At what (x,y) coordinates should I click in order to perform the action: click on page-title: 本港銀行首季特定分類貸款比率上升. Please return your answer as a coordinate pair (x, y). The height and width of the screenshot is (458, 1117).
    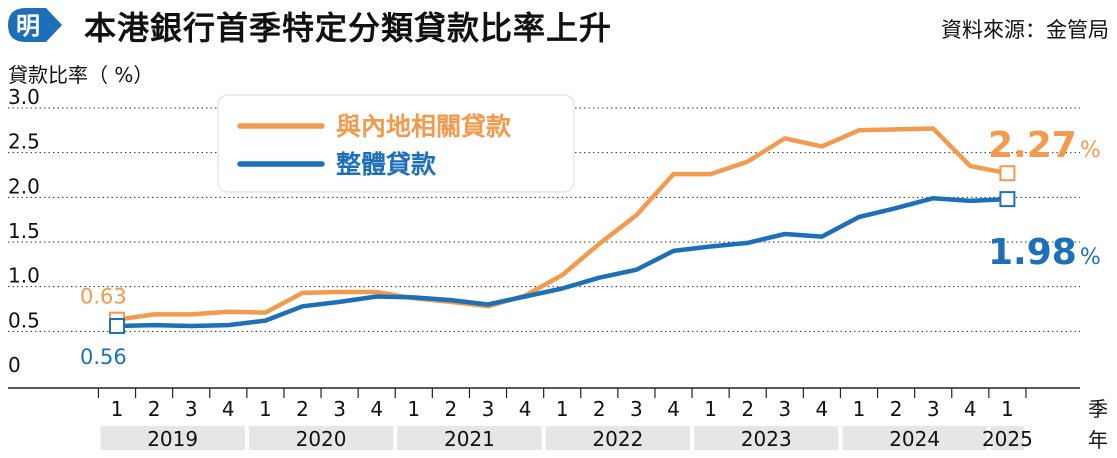
    Looking at the image, I should click on (348, 28).